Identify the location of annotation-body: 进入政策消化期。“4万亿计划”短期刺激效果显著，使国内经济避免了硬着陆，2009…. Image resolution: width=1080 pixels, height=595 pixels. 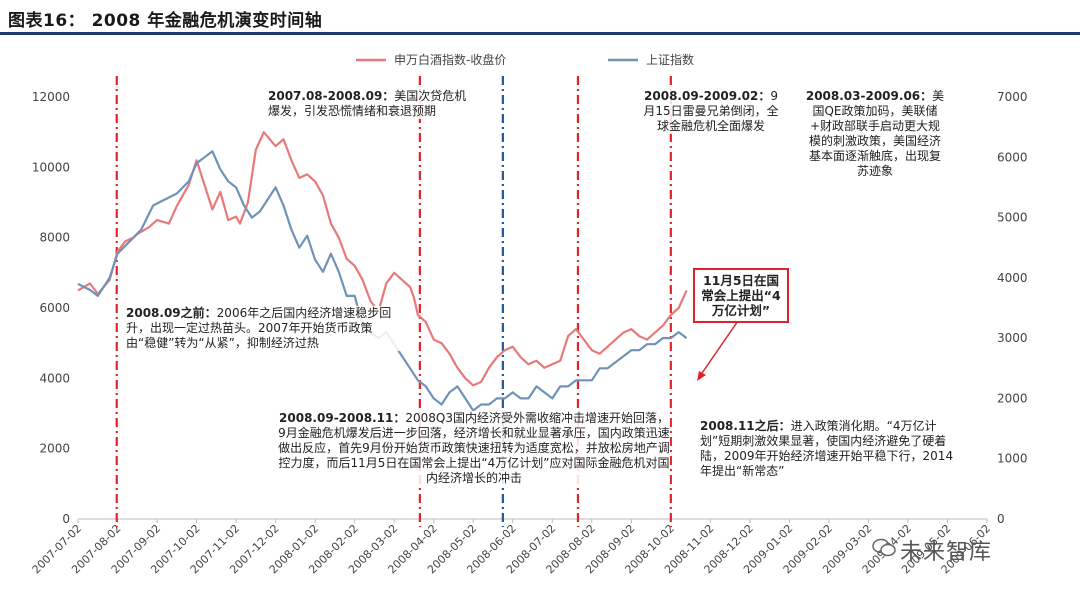
(827, 448).